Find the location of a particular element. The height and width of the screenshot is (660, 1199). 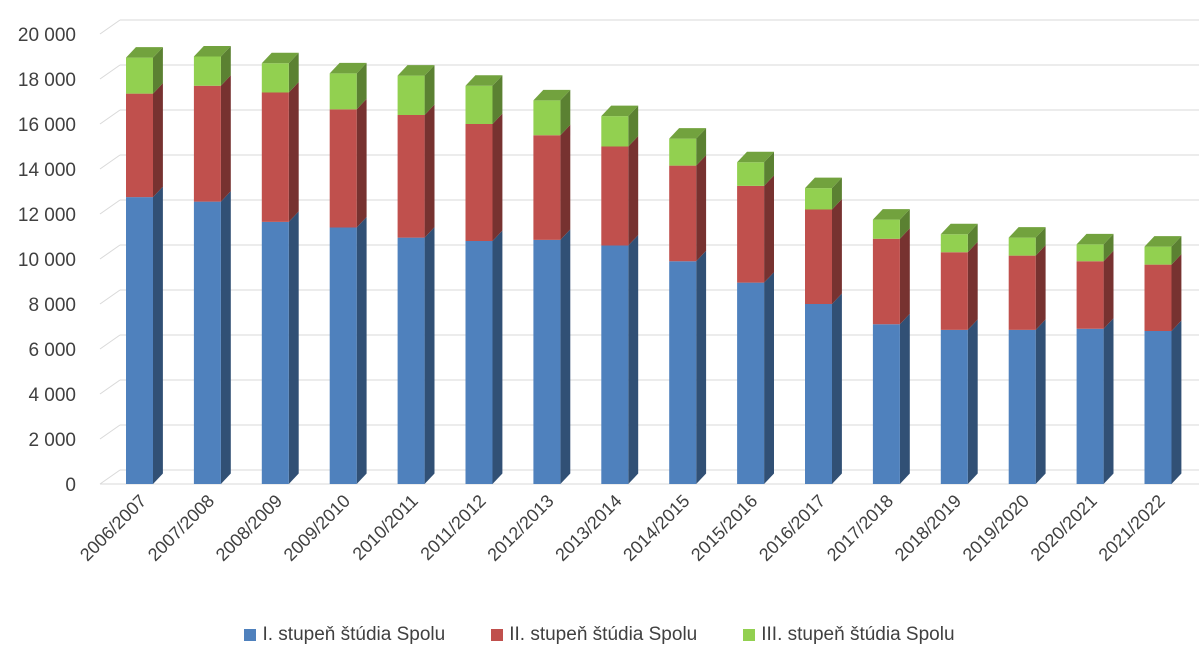

x-tick-label: 2014/2015 is located at coordinates (656, 528).